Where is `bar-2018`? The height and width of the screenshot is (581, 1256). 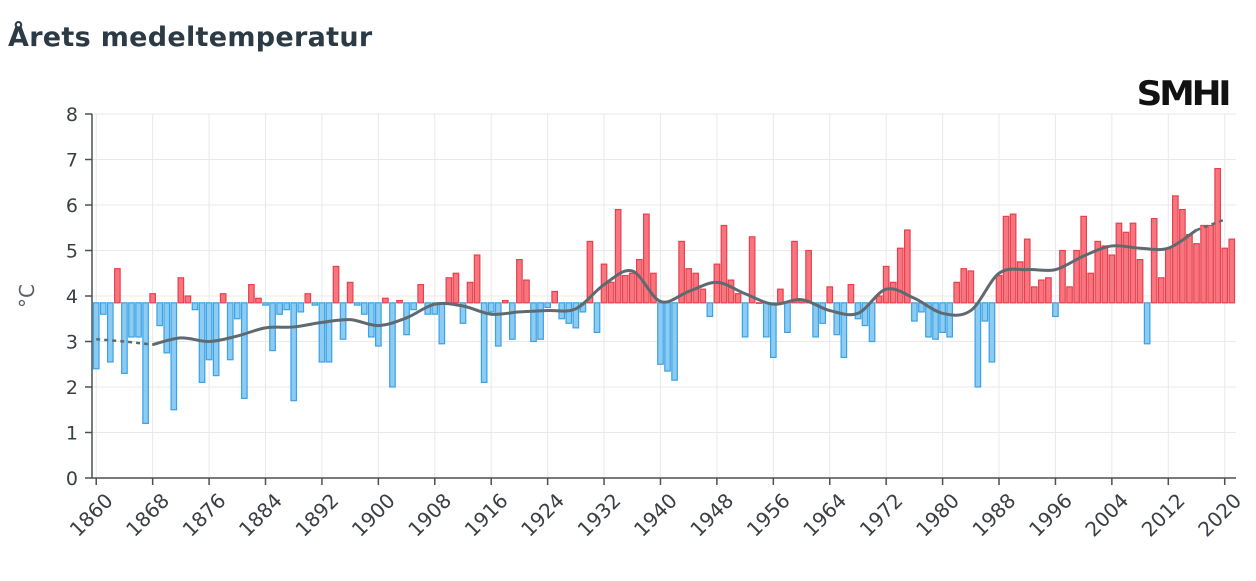 bar-2018 is located at coordinates (1210, 264).